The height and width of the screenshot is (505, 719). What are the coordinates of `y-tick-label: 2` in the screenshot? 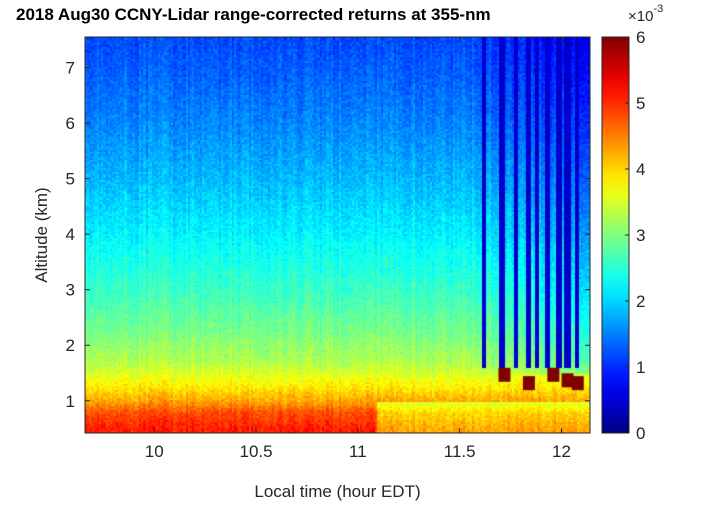 It's located at (70, 345).